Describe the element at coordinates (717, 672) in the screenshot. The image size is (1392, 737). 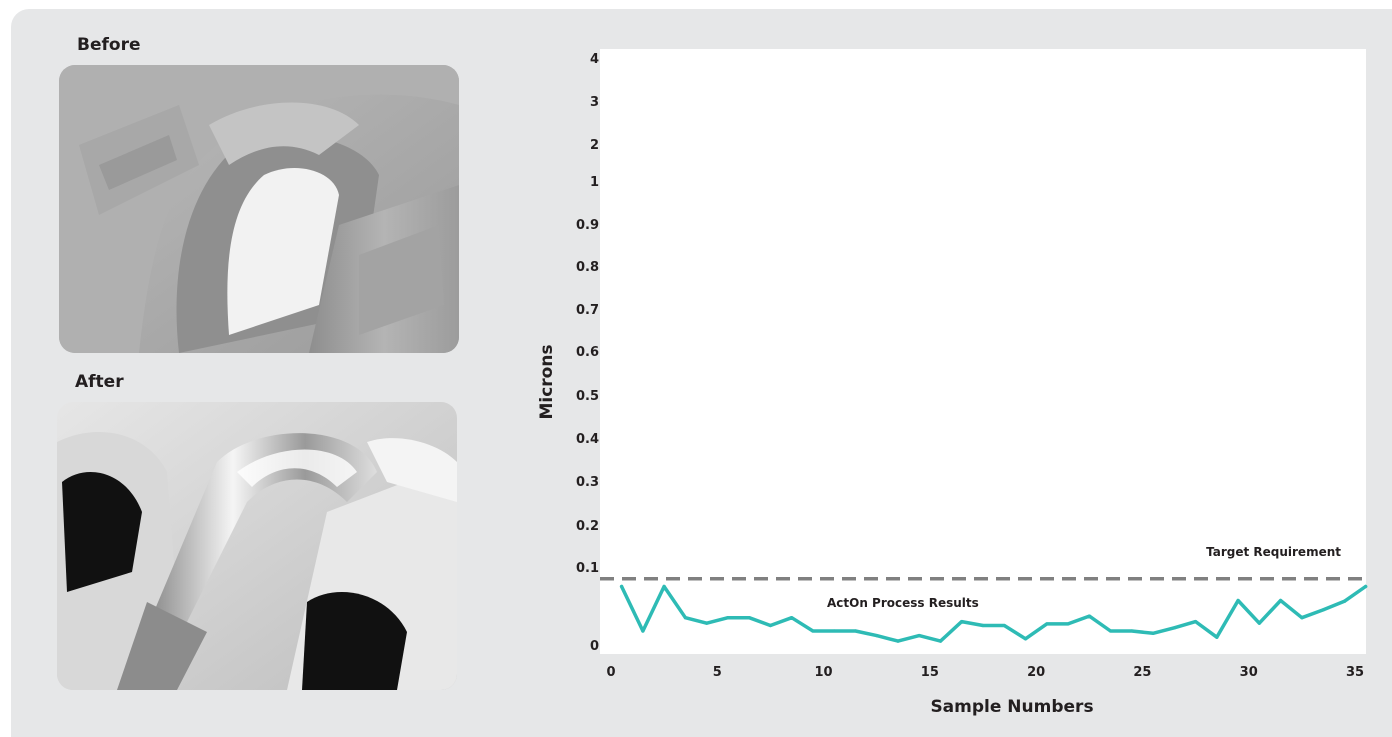
I see `x-tick-label: 5` at that location.